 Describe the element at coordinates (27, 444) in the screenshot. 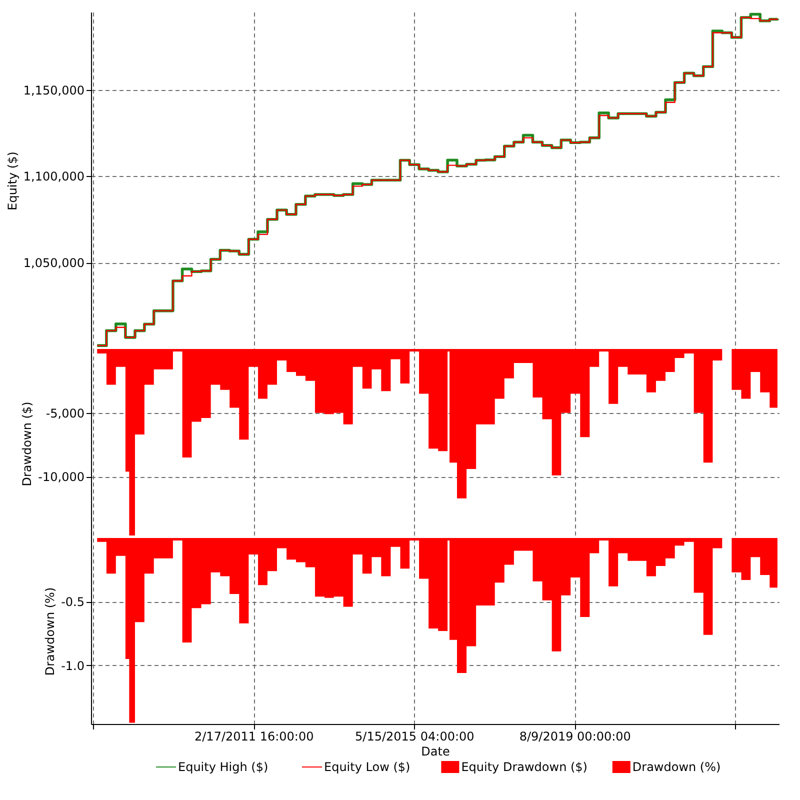

I see `y-axis-title: Drawdown ($)` at that location.